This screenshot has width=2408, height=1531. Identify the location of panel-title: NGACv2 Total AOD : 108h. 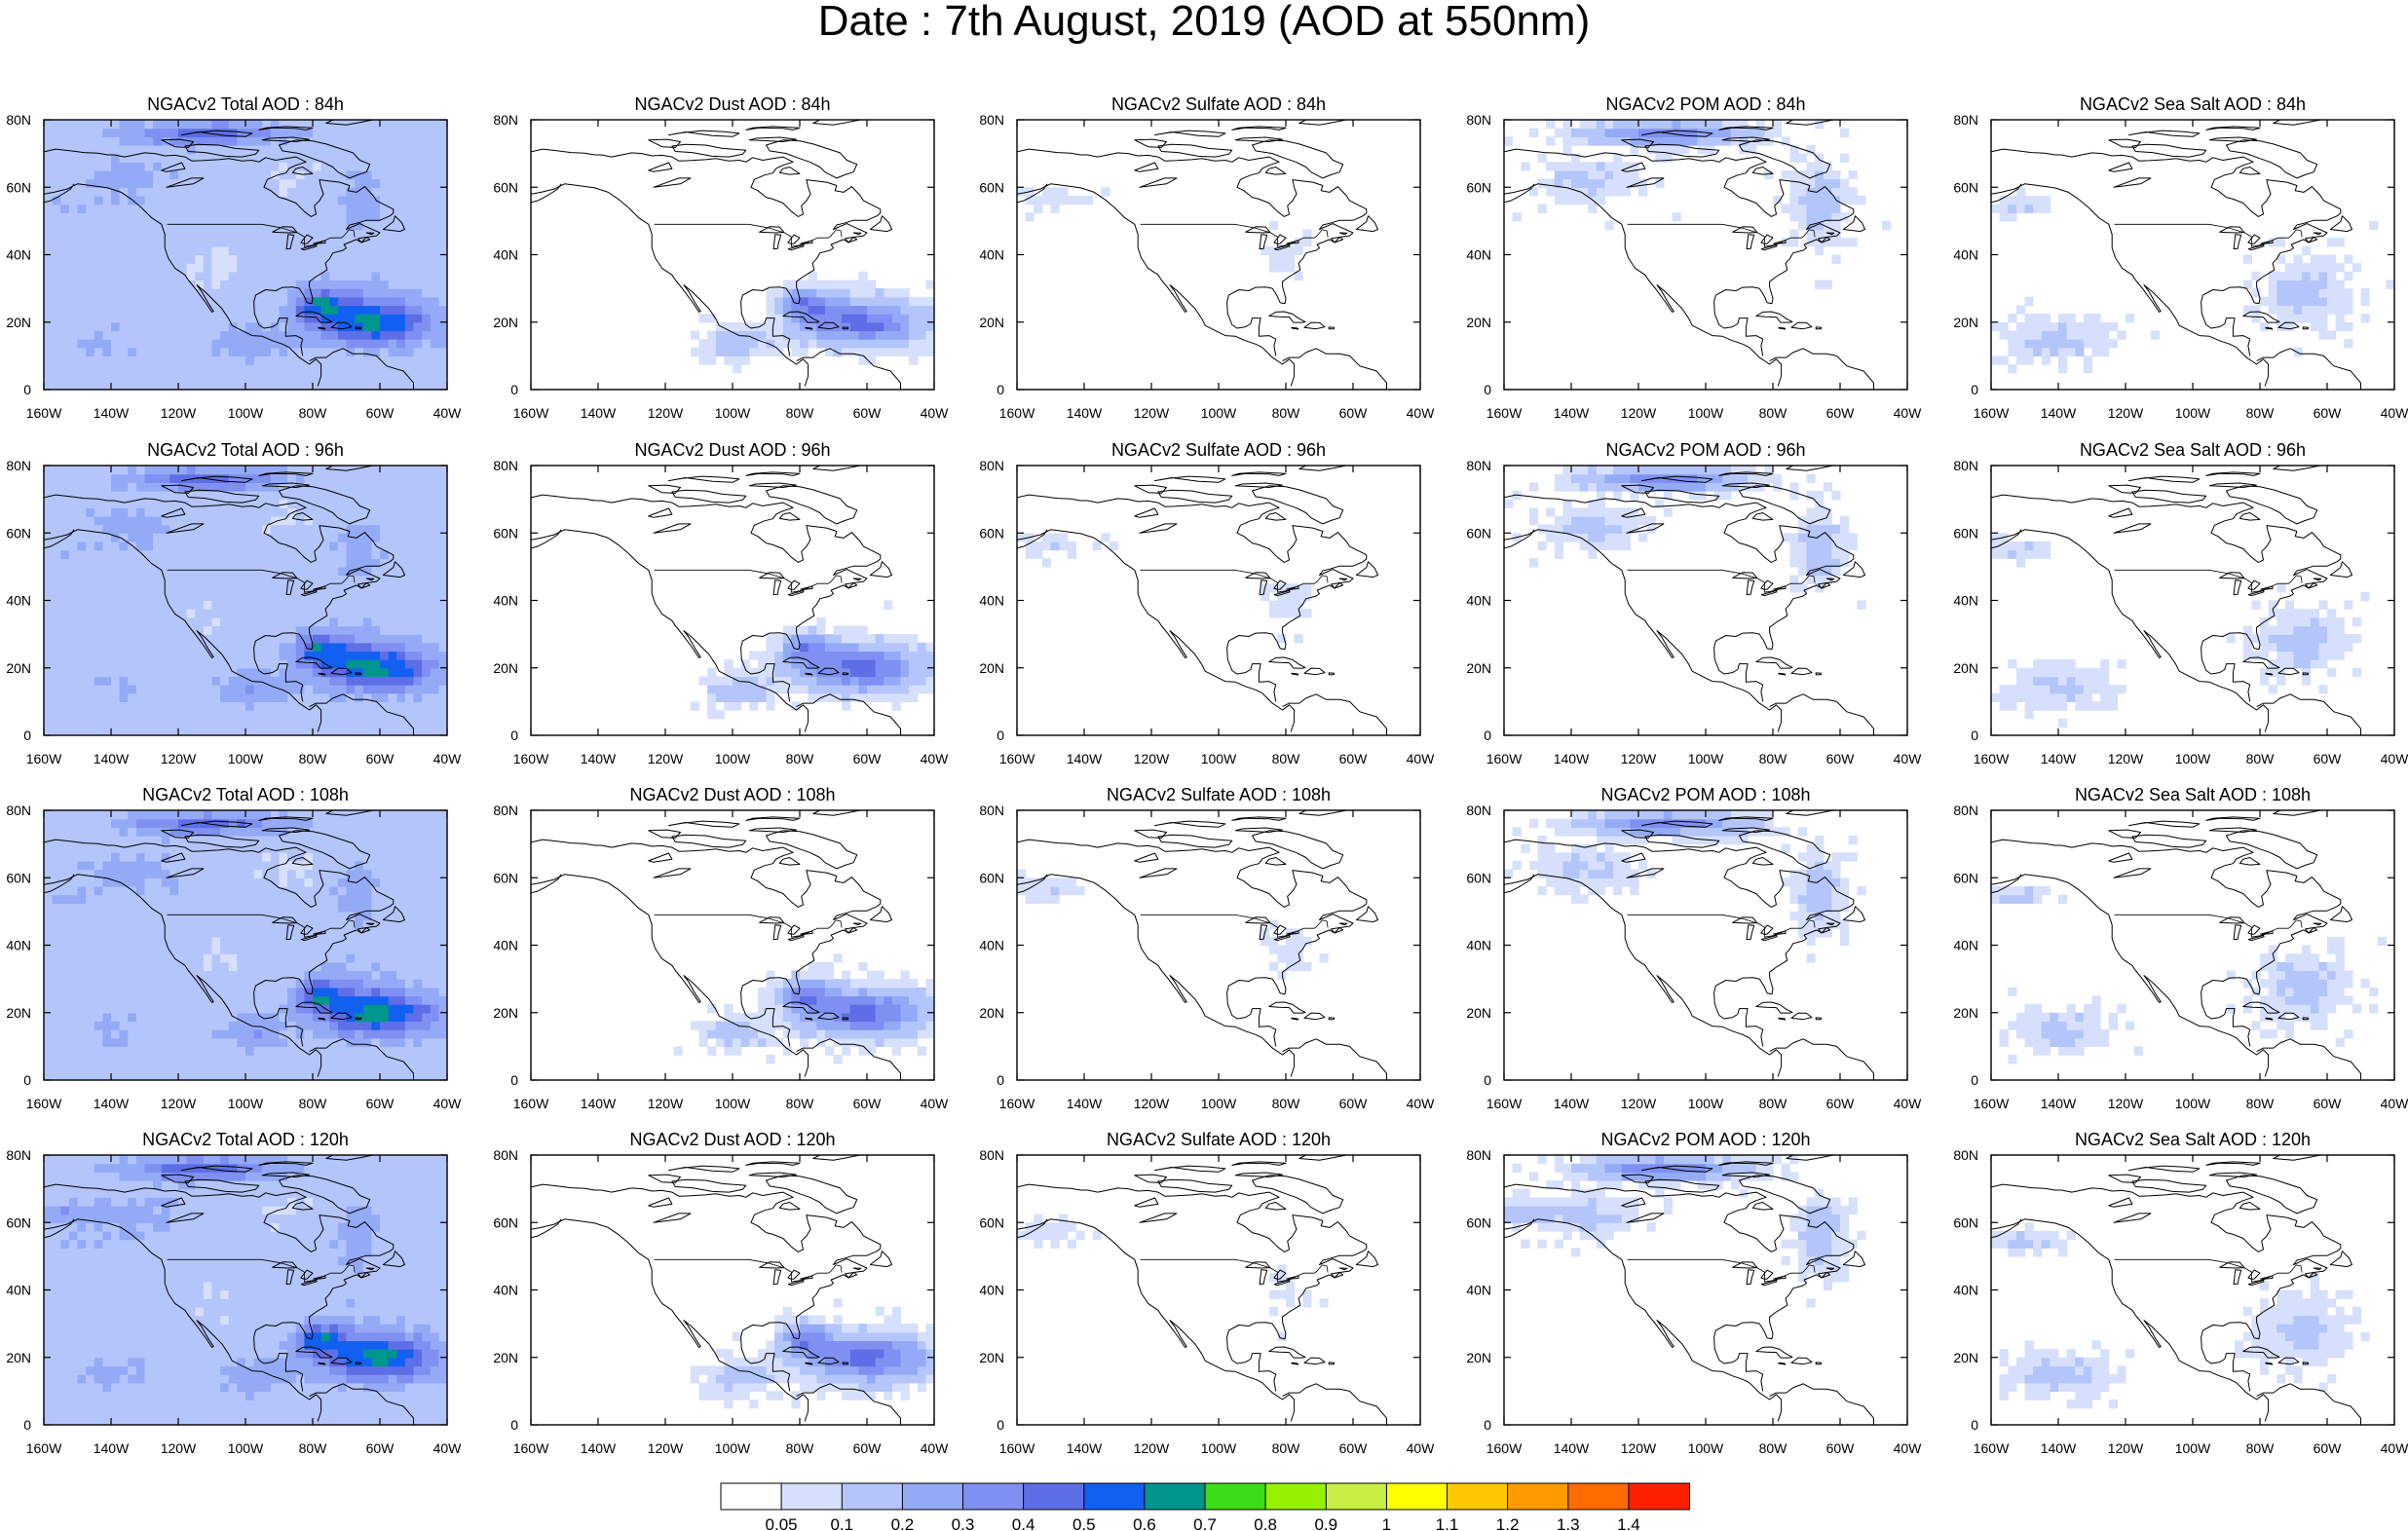
(245, 794).